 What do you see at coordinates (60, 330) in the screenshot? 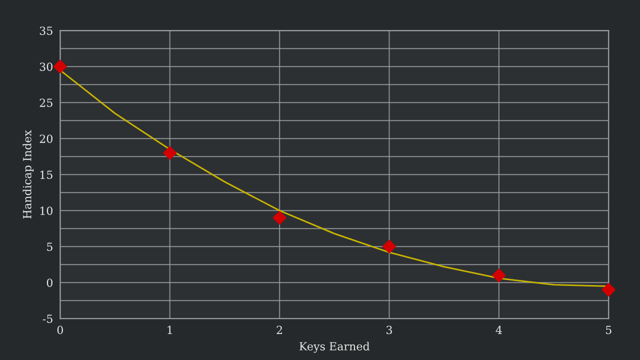
I see `x-tick-label: 0` at bounding box center [60, 330].